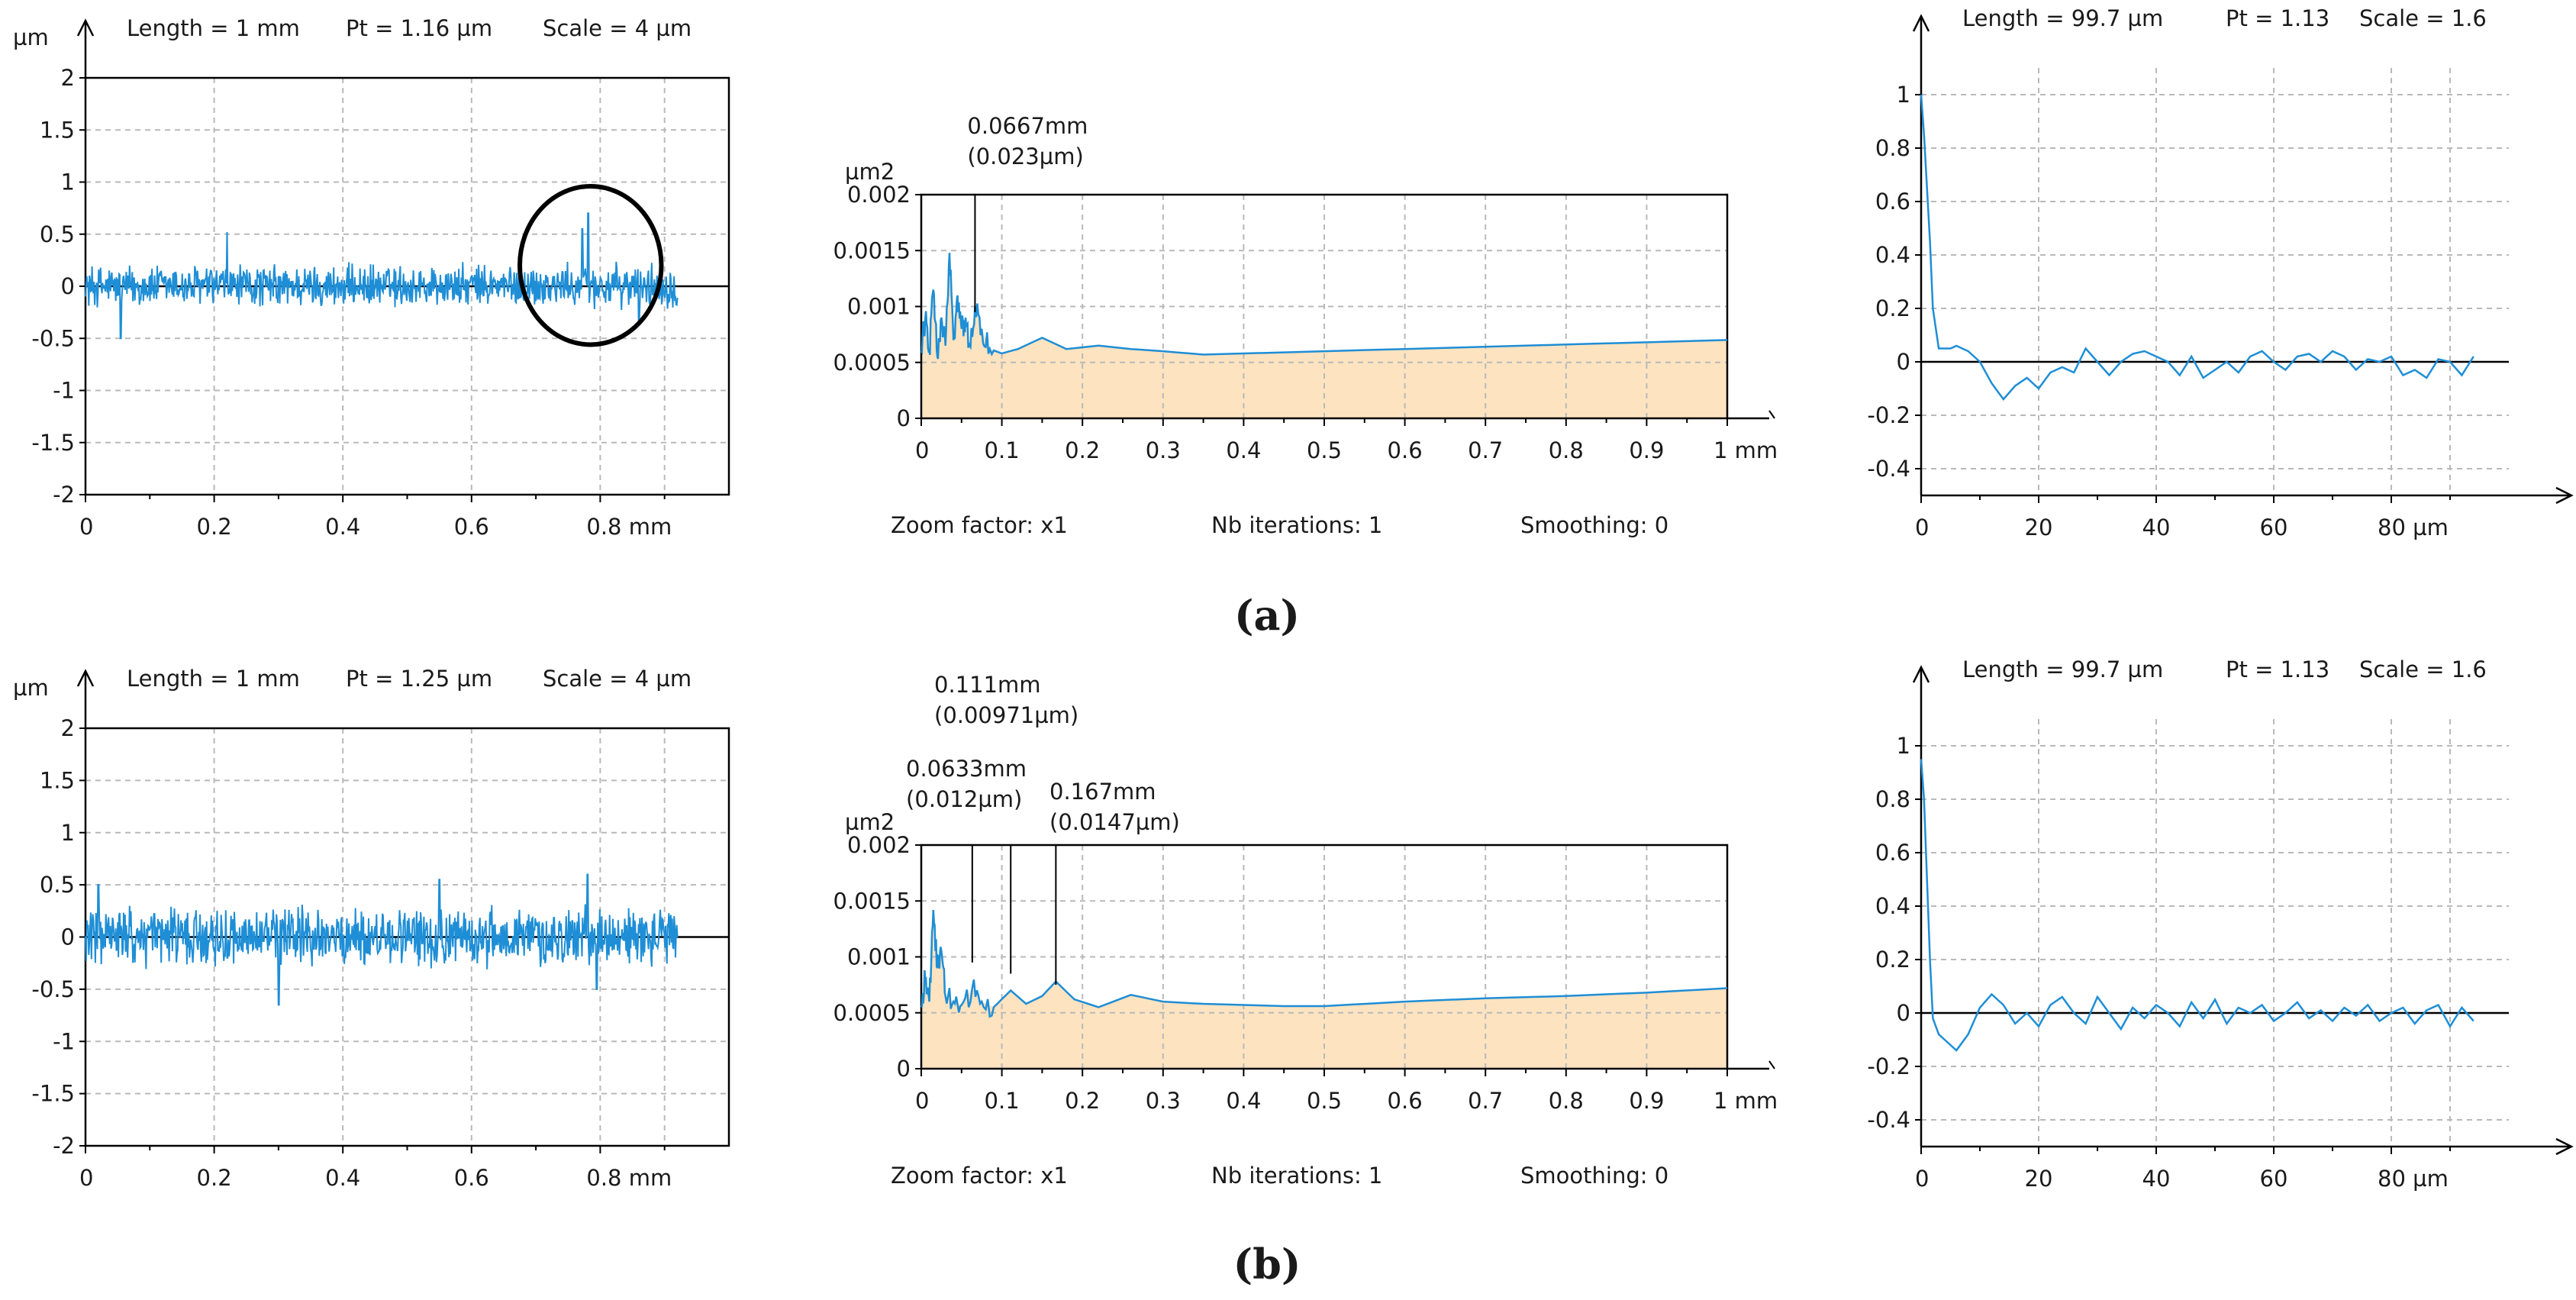  Describe the element at coordinates (1102, 792) in the screenshot. I see `b-psd-marker-label: 0.167mm` at that location.